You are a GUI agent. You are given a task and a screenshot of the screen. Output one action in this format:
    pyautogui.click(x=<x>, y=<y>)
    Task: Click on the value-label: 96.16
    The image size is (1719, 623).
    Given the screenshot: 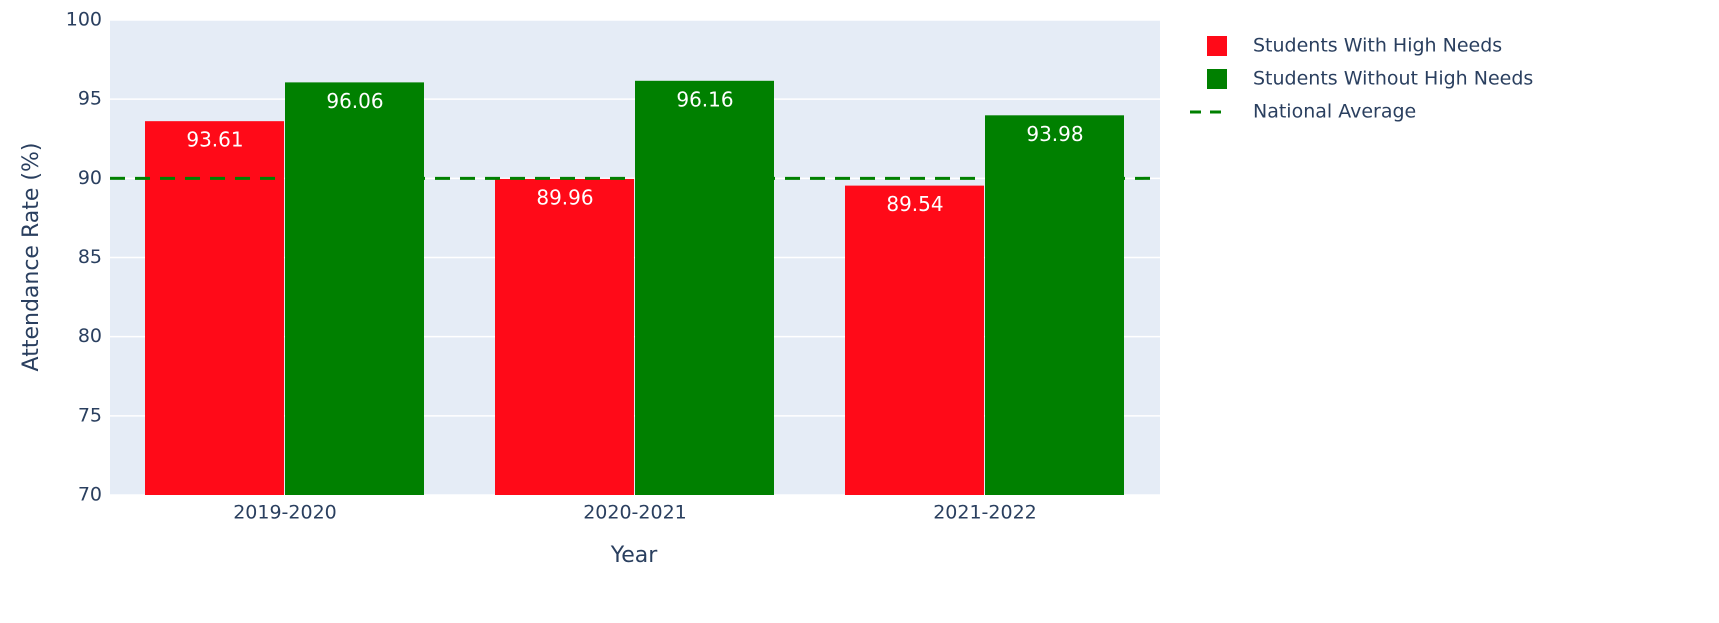 What is the action you would take?
    pyautogui.click(x=704, y=99)
    